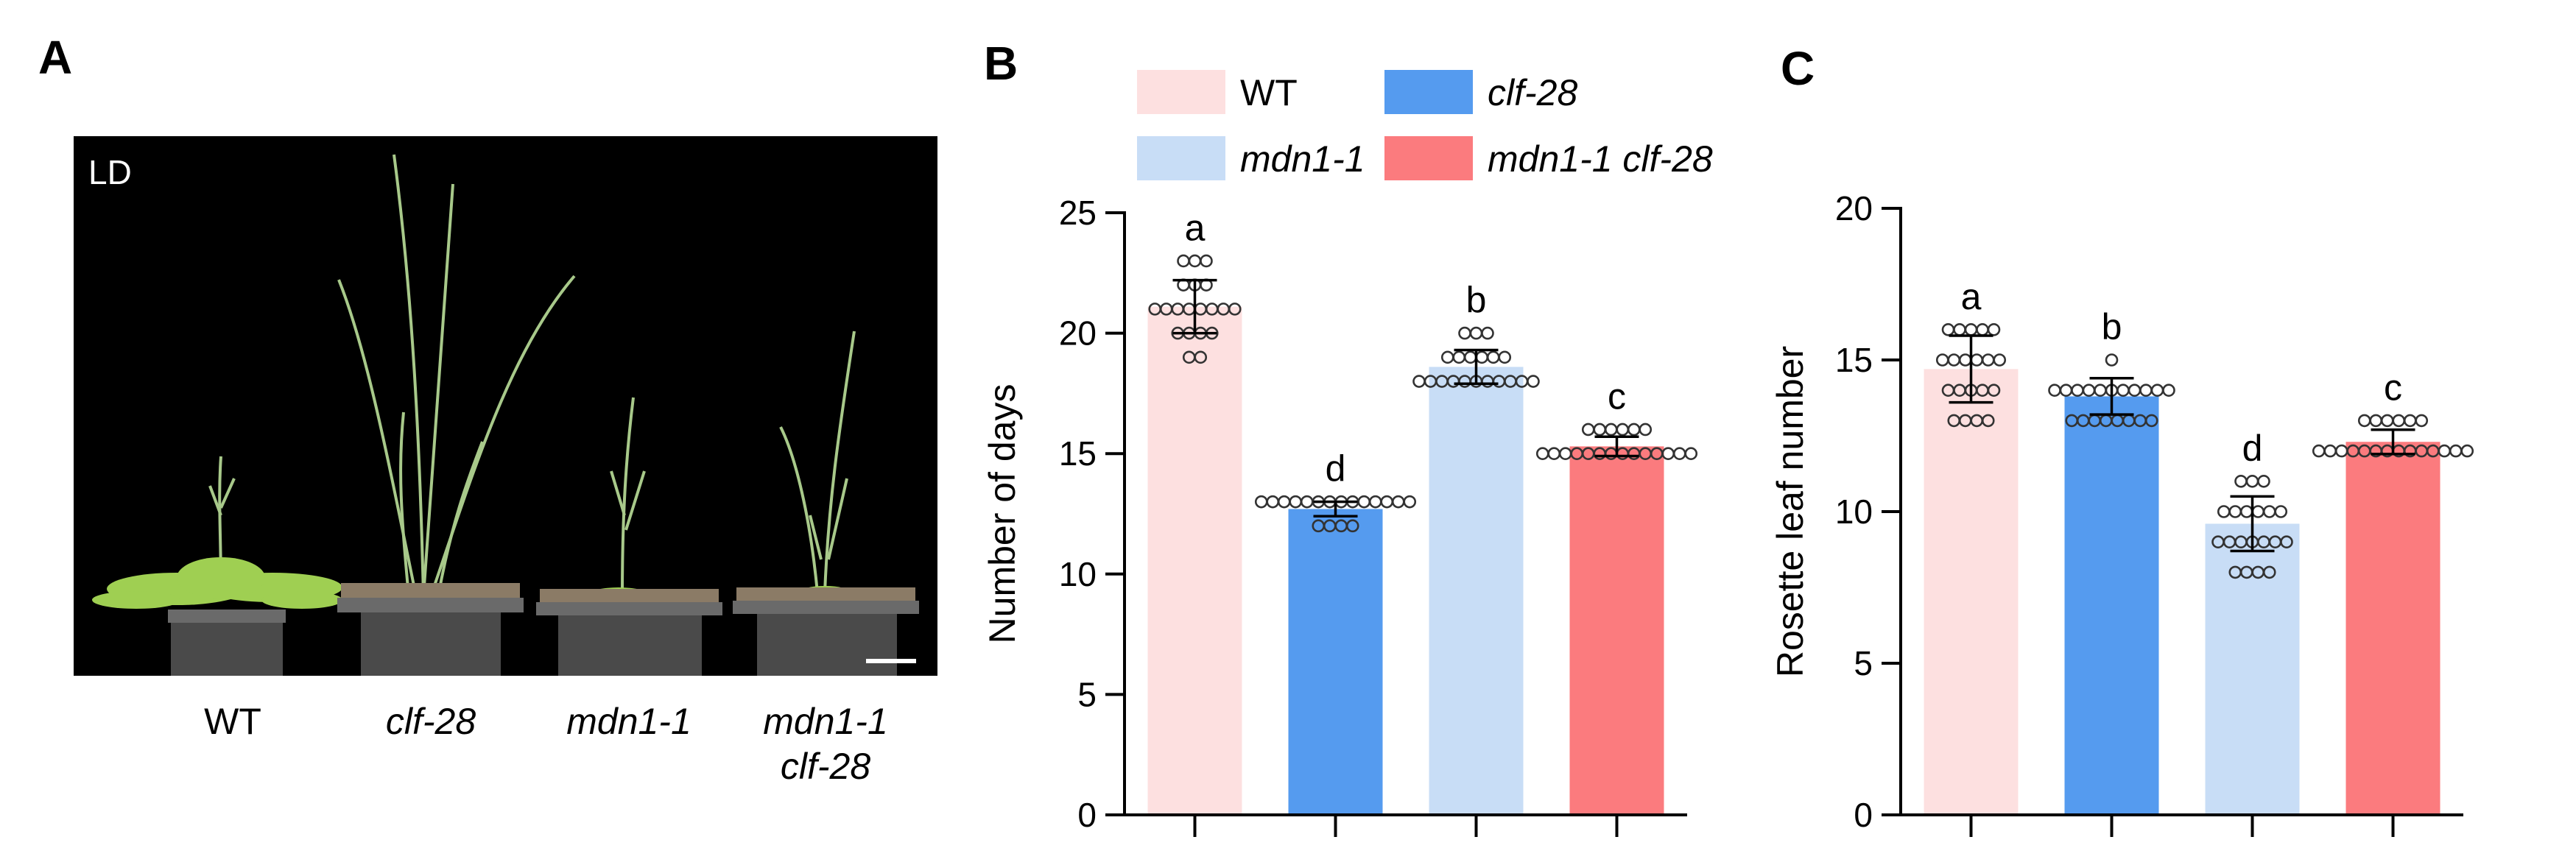 Image resolution: width=2576 pixels, height=862 pixels. What do you see at coordinates (431, 721) in the screenshot?
I see `genotype-label: clf-28` at bounding box center [431, 721].